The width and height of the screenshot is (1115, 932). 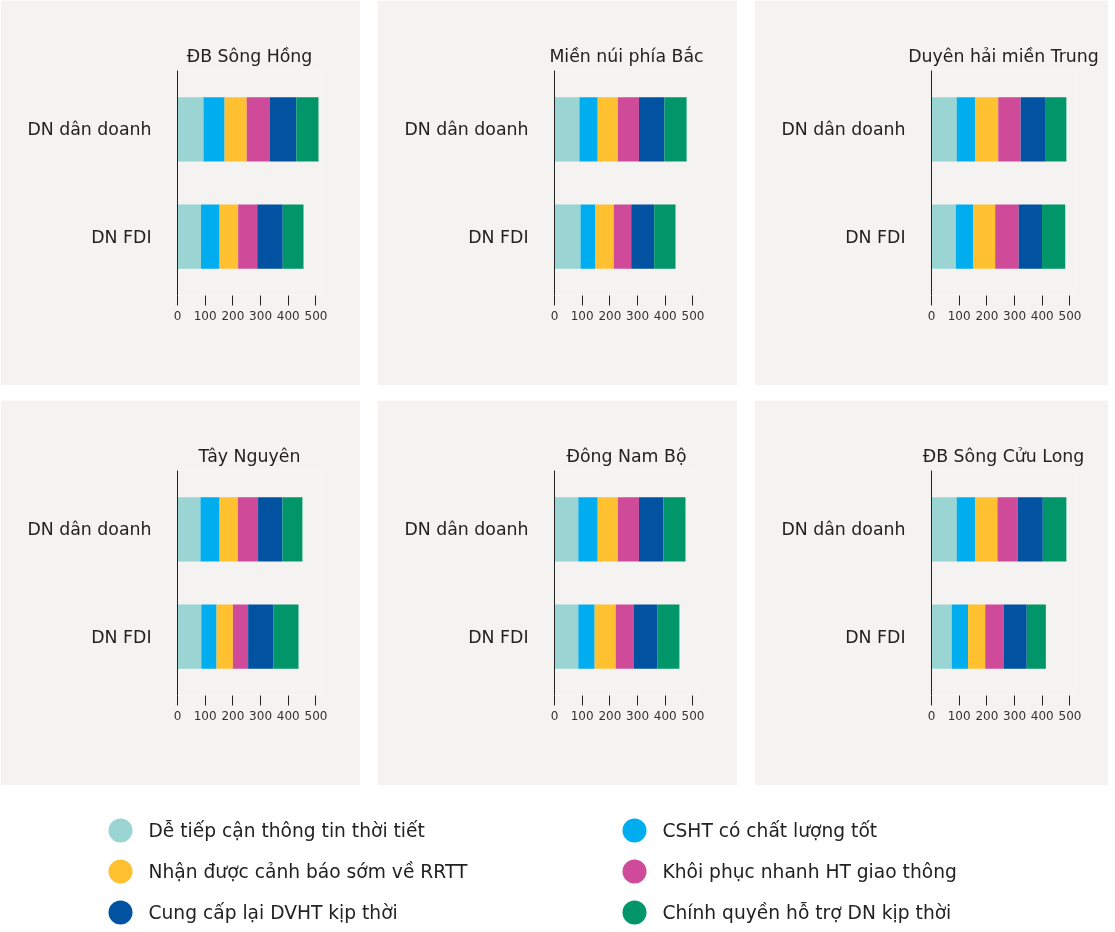 I want to click on legend-label: Cung cấp lại DVHT kịp thời, so click(x=273, y=912).